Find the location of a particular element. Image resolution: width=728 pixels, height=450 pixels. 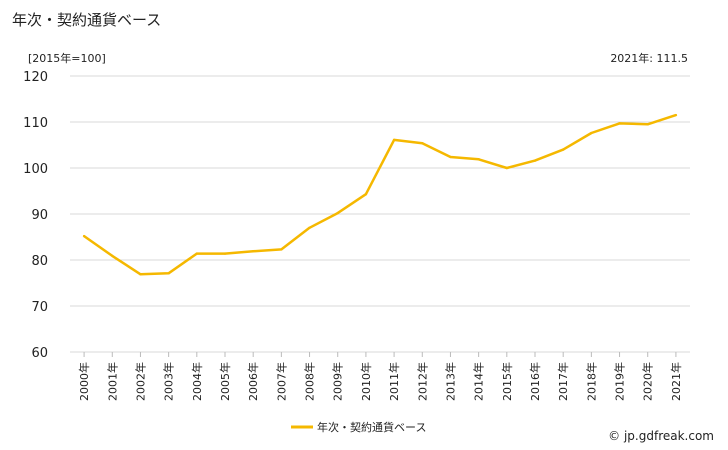

y-tick-label: 80 is located at coordinates (39, 261).